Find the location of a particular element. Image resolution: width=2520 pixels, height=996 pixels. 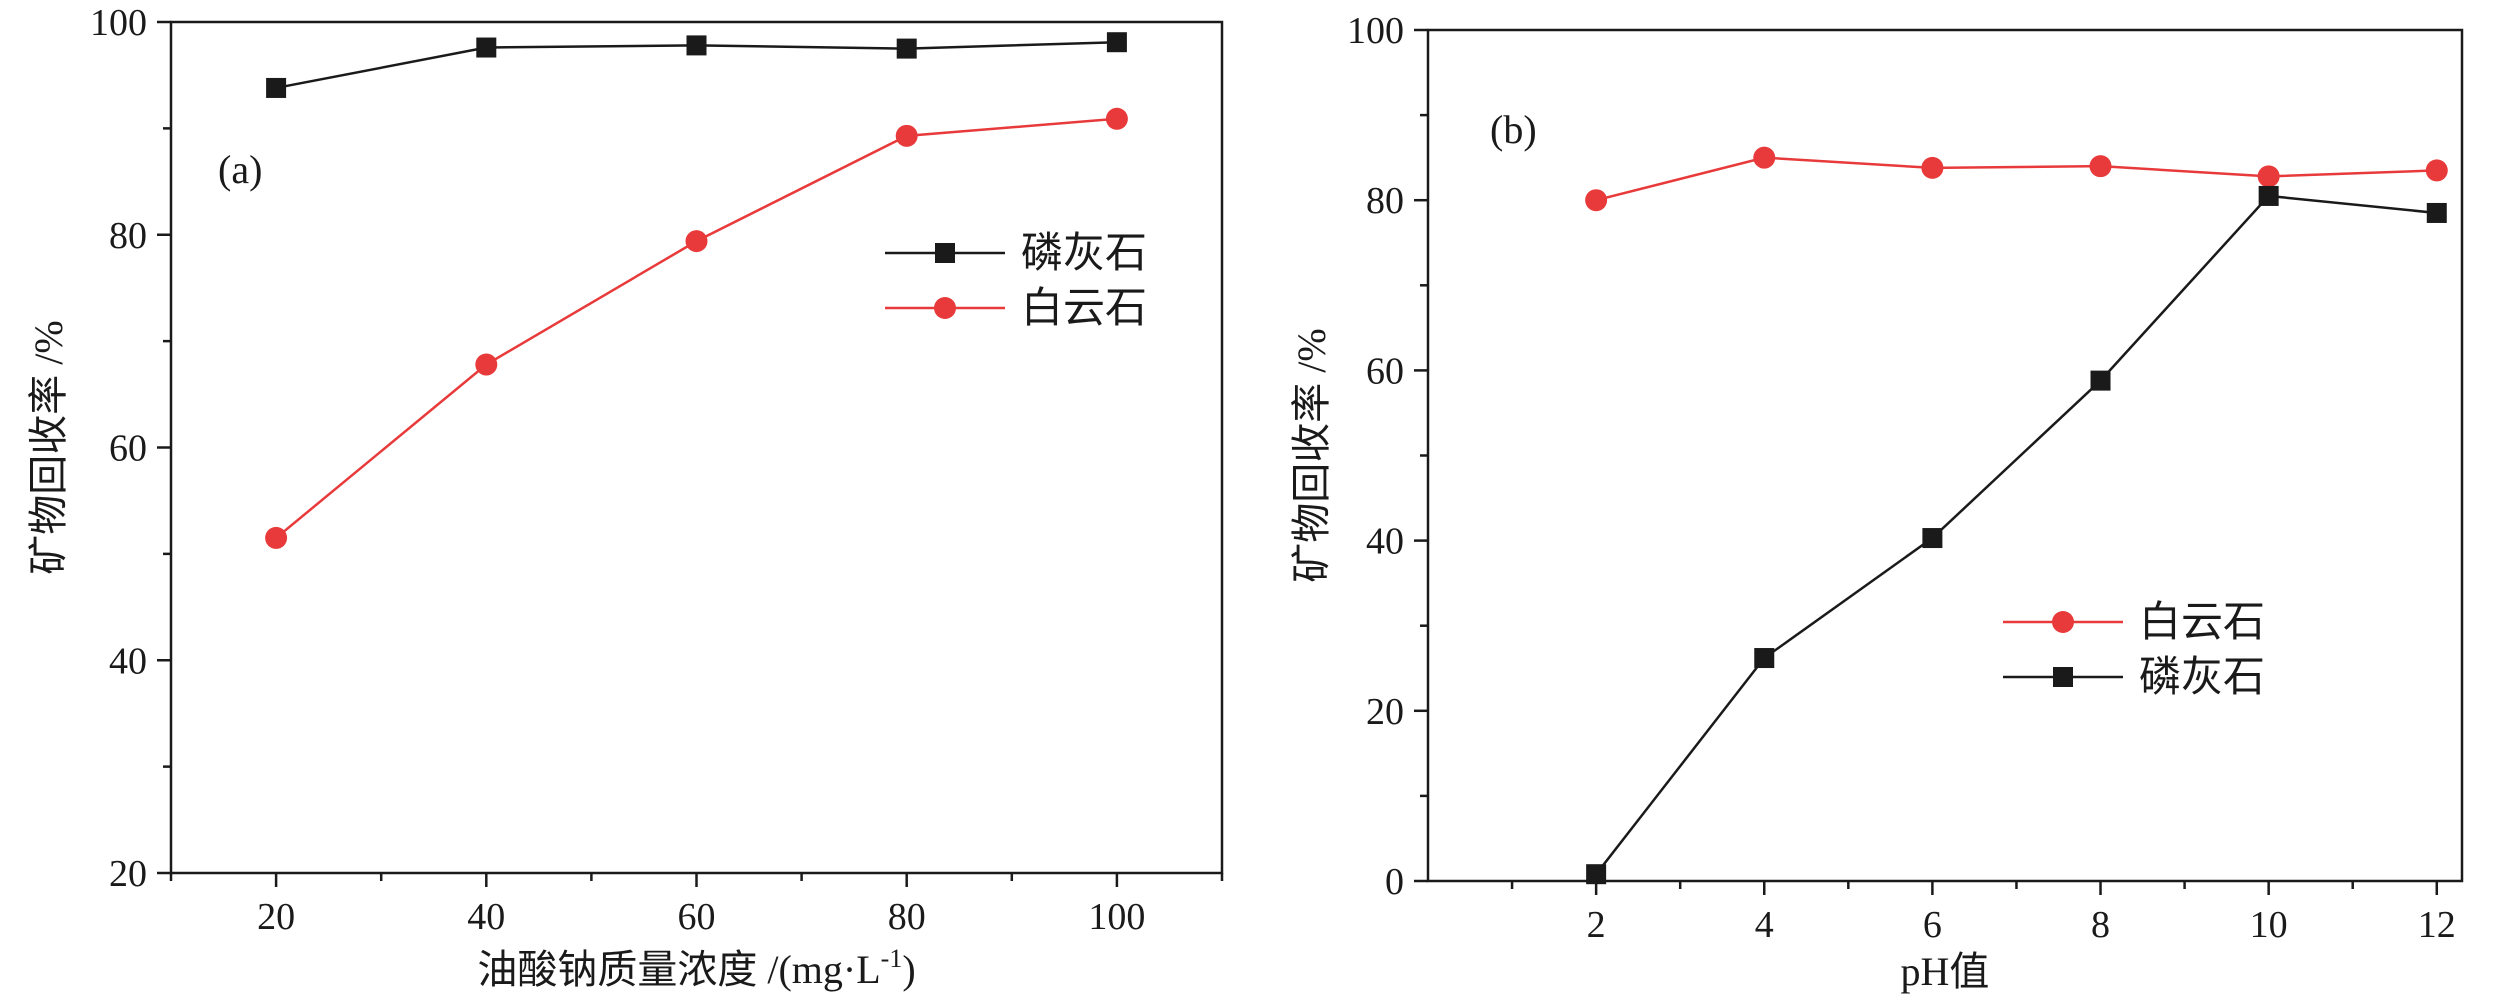

x-axis-title: 油酸钠质量浓度 /(mg·L-1) is located at coordinates (696, 968).